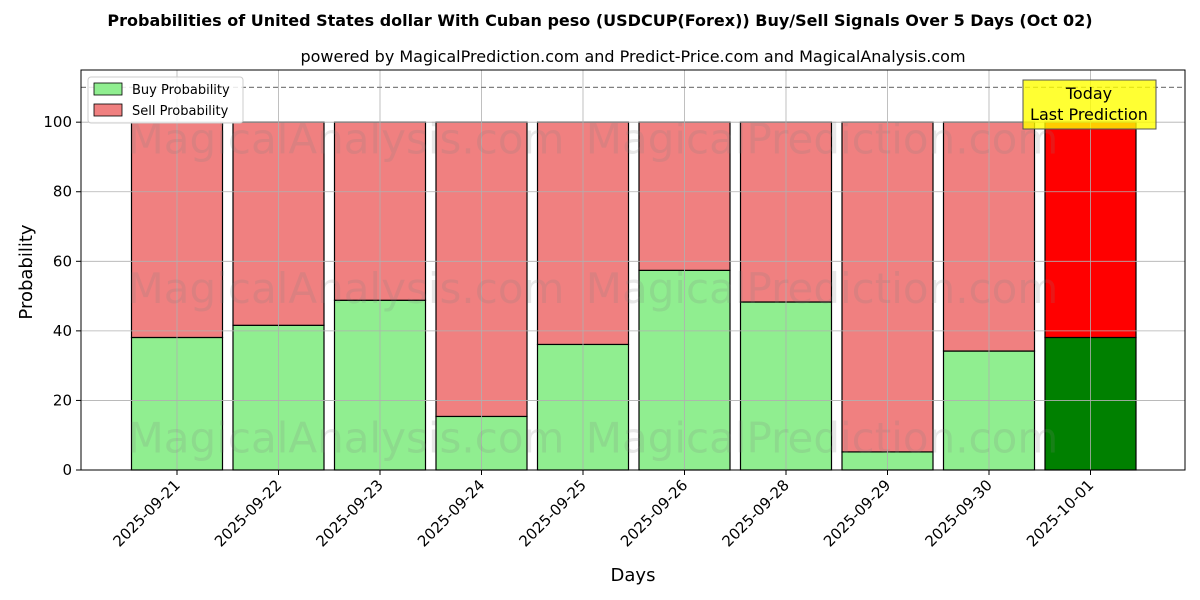  I want to click on legend-box, so click(165, 100).